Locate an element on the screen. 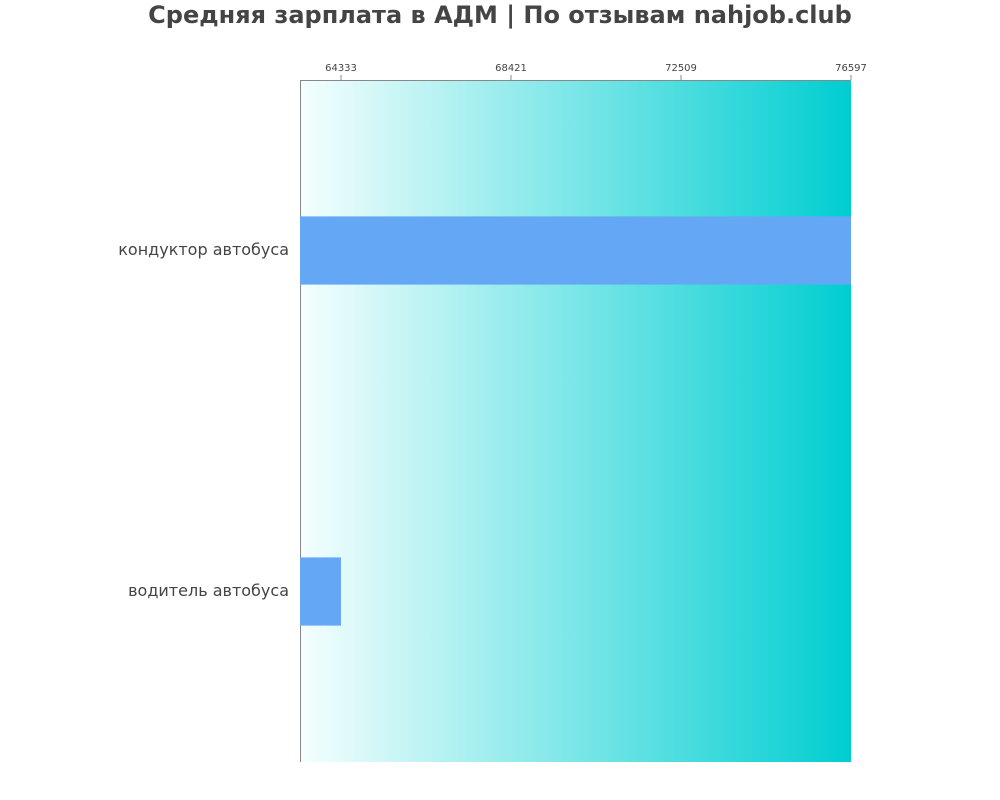  x-tick-label: 68421 is located at coordinates (511, 68).